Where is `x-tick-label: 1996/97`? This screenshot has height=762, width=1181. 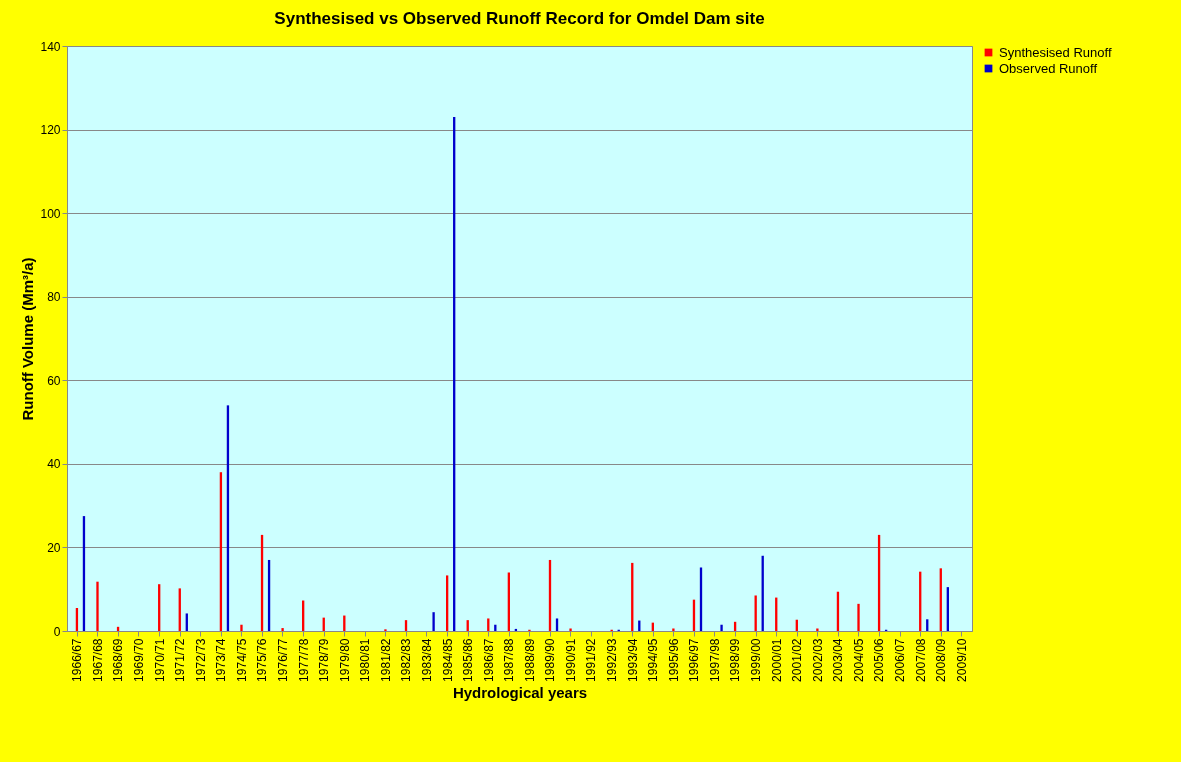 x-tick-label: 1996/97 is located at coordinates (694, 660).